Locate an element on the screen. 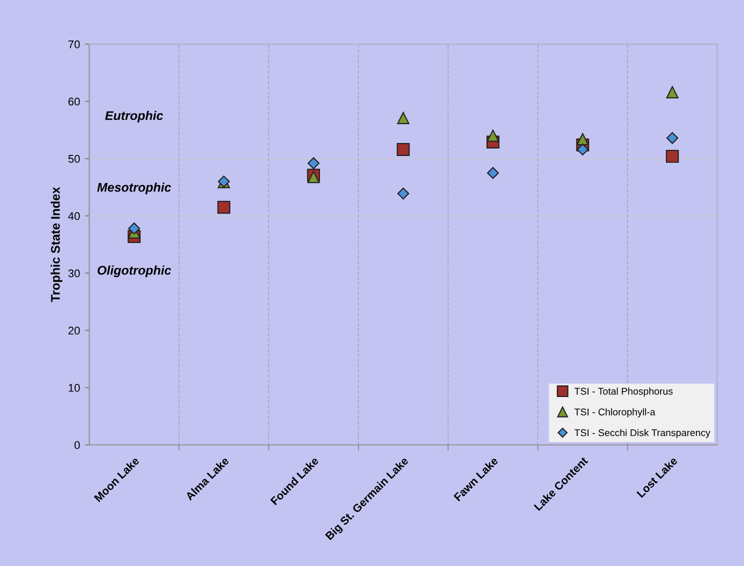  y-tick-label: 30 is located at coordinates (74, 273).